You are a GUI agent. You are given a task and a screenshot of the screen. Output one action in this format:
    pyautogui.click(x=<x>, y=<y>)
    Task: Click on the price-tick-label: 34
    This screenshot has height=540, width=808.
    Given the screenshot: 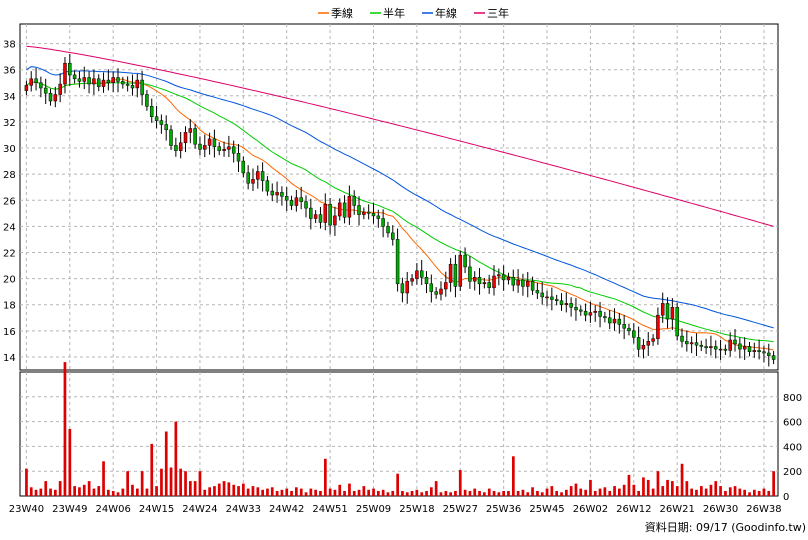 What is the action you would take?
    pyautogui.click(x=9, y=97)
    